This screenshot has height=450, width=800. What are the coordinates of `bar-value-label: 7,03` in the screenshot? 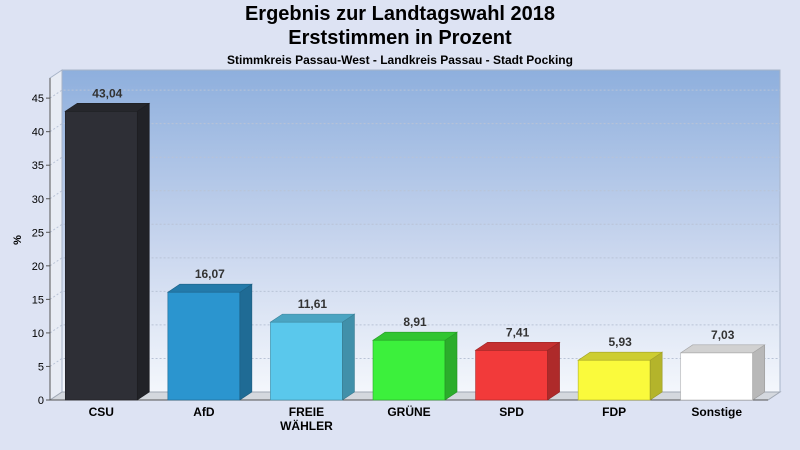 It's located at (723, 335).